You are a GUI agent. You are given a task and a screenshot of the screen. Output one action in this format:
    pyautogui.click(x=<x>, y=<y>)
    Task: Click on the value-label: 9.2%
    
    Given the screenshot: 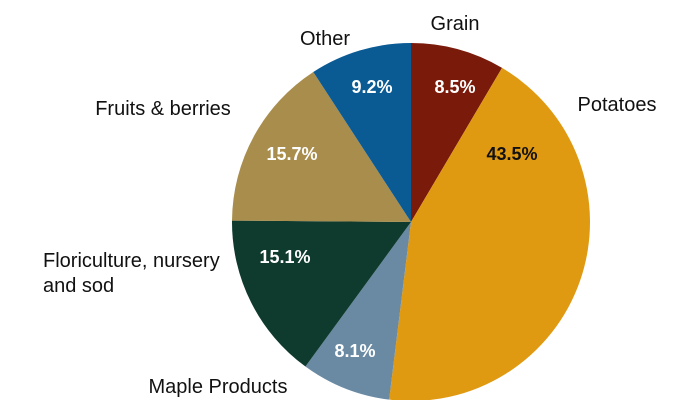 What is the action you would take?
    pyautogui.click(x=371, y=87)
    